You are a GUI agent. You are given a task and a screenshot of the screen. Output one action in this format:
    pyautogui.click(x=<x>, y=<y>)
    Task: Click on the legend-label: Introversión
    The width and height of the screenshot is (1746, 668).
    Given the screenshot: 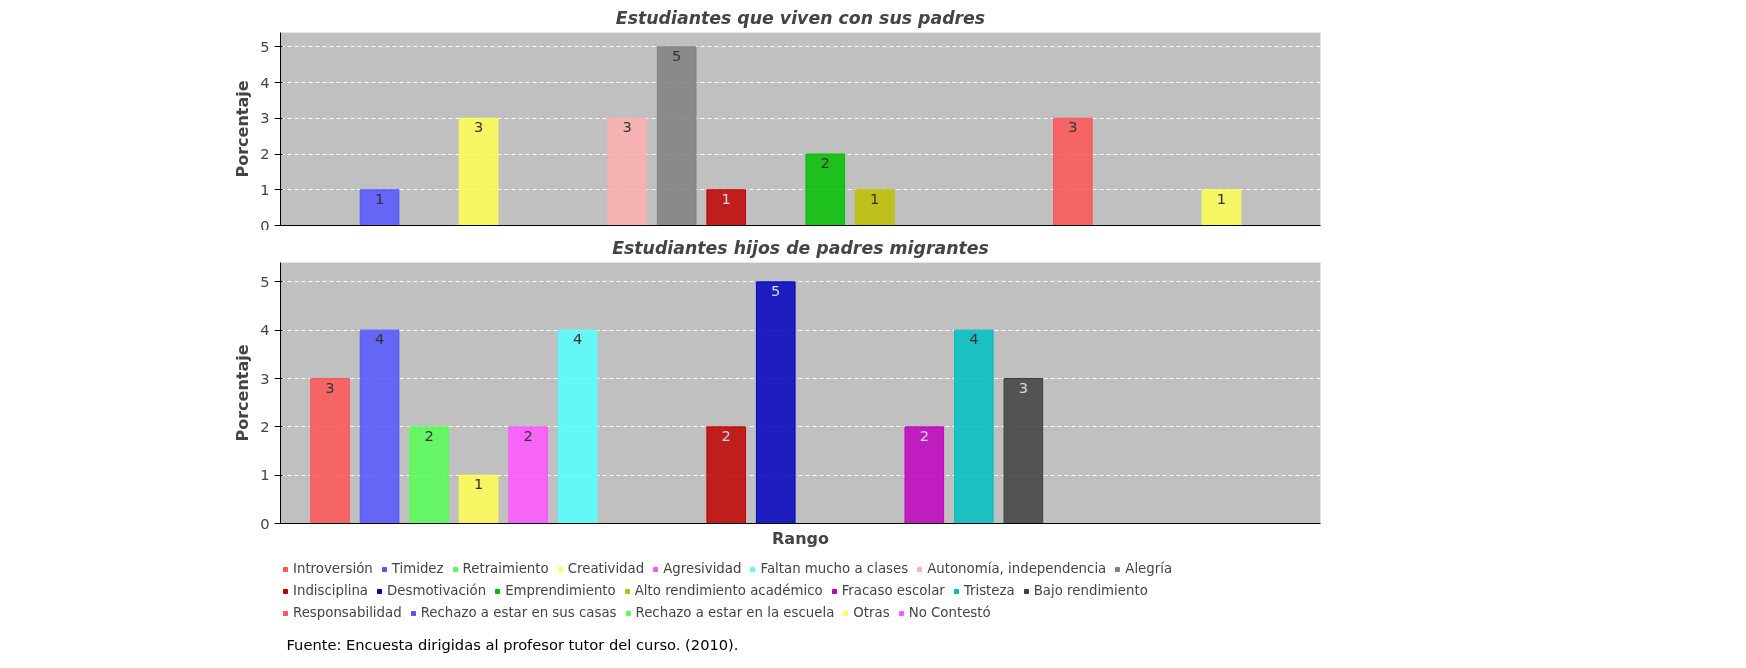 What is the action you would take?
    pyautogui.click(x=333, y=568)
    